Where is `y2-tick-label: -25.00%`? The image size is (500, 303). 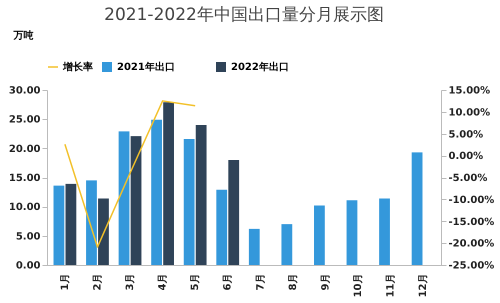
y2-tick-label: -25.00% is located at coordinates (471, 266).